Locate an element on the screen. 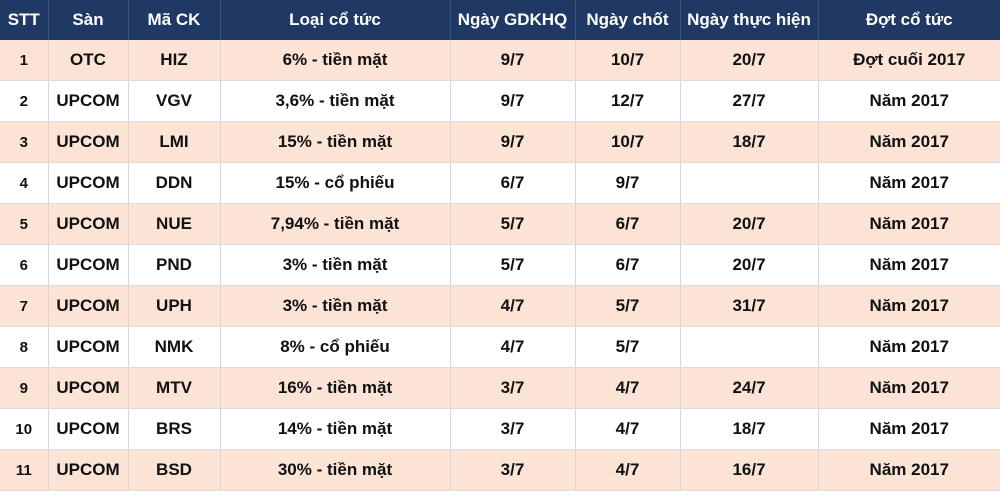 The image size is (1000, 491). cell-ticker: UPH is located at coordinates (174, 306).